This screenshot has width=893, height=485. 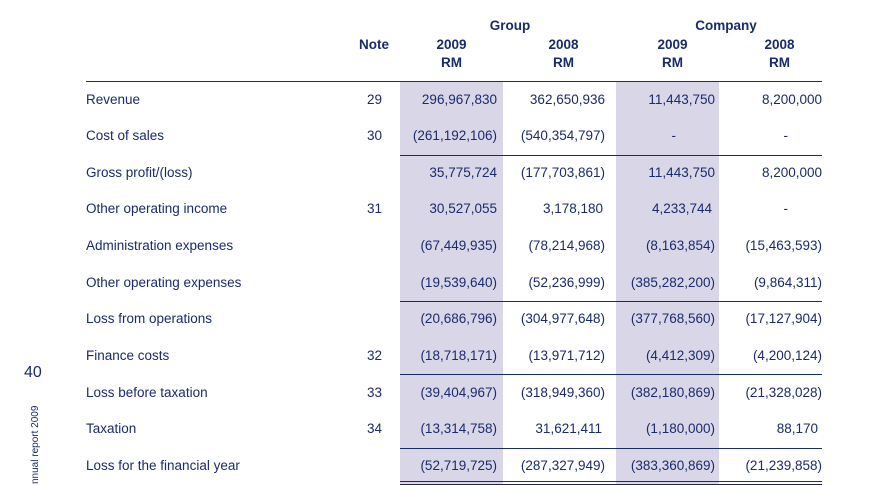 I want to click on row-label: Loss before taxation, so click(x=147, y=392).